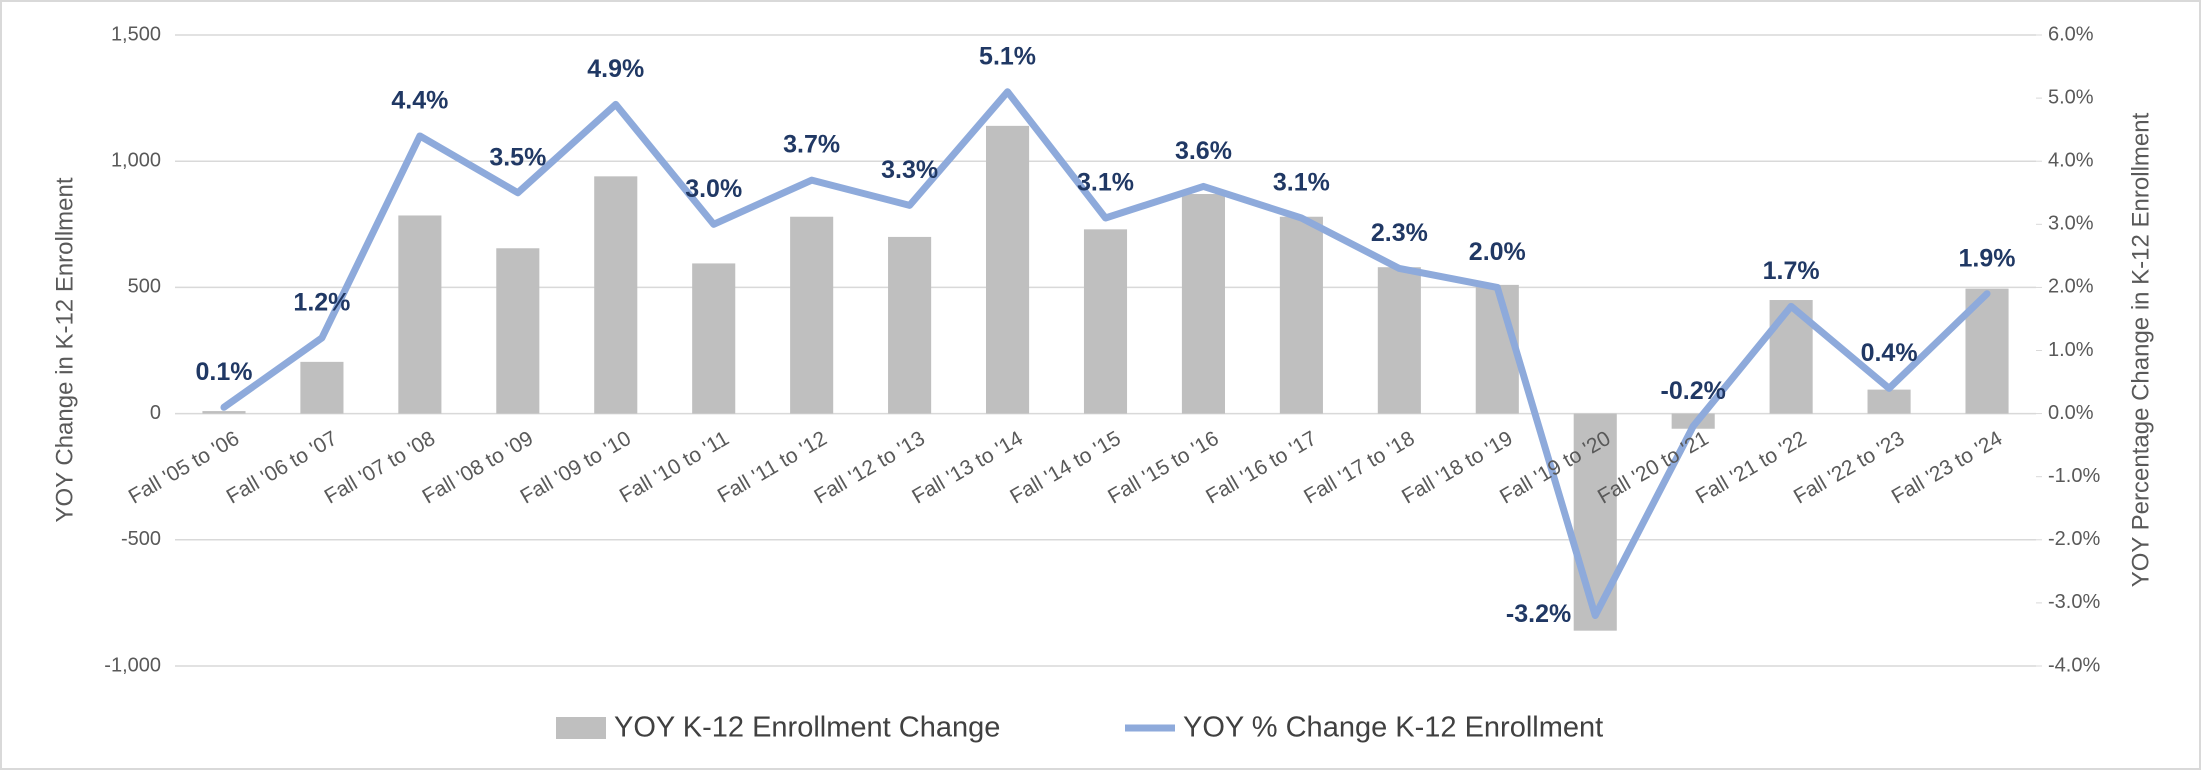 This screenshot has height=770, width=2201. I want to click on legend-label: YOY K-12 Enrollment Change, so click(807, 728).